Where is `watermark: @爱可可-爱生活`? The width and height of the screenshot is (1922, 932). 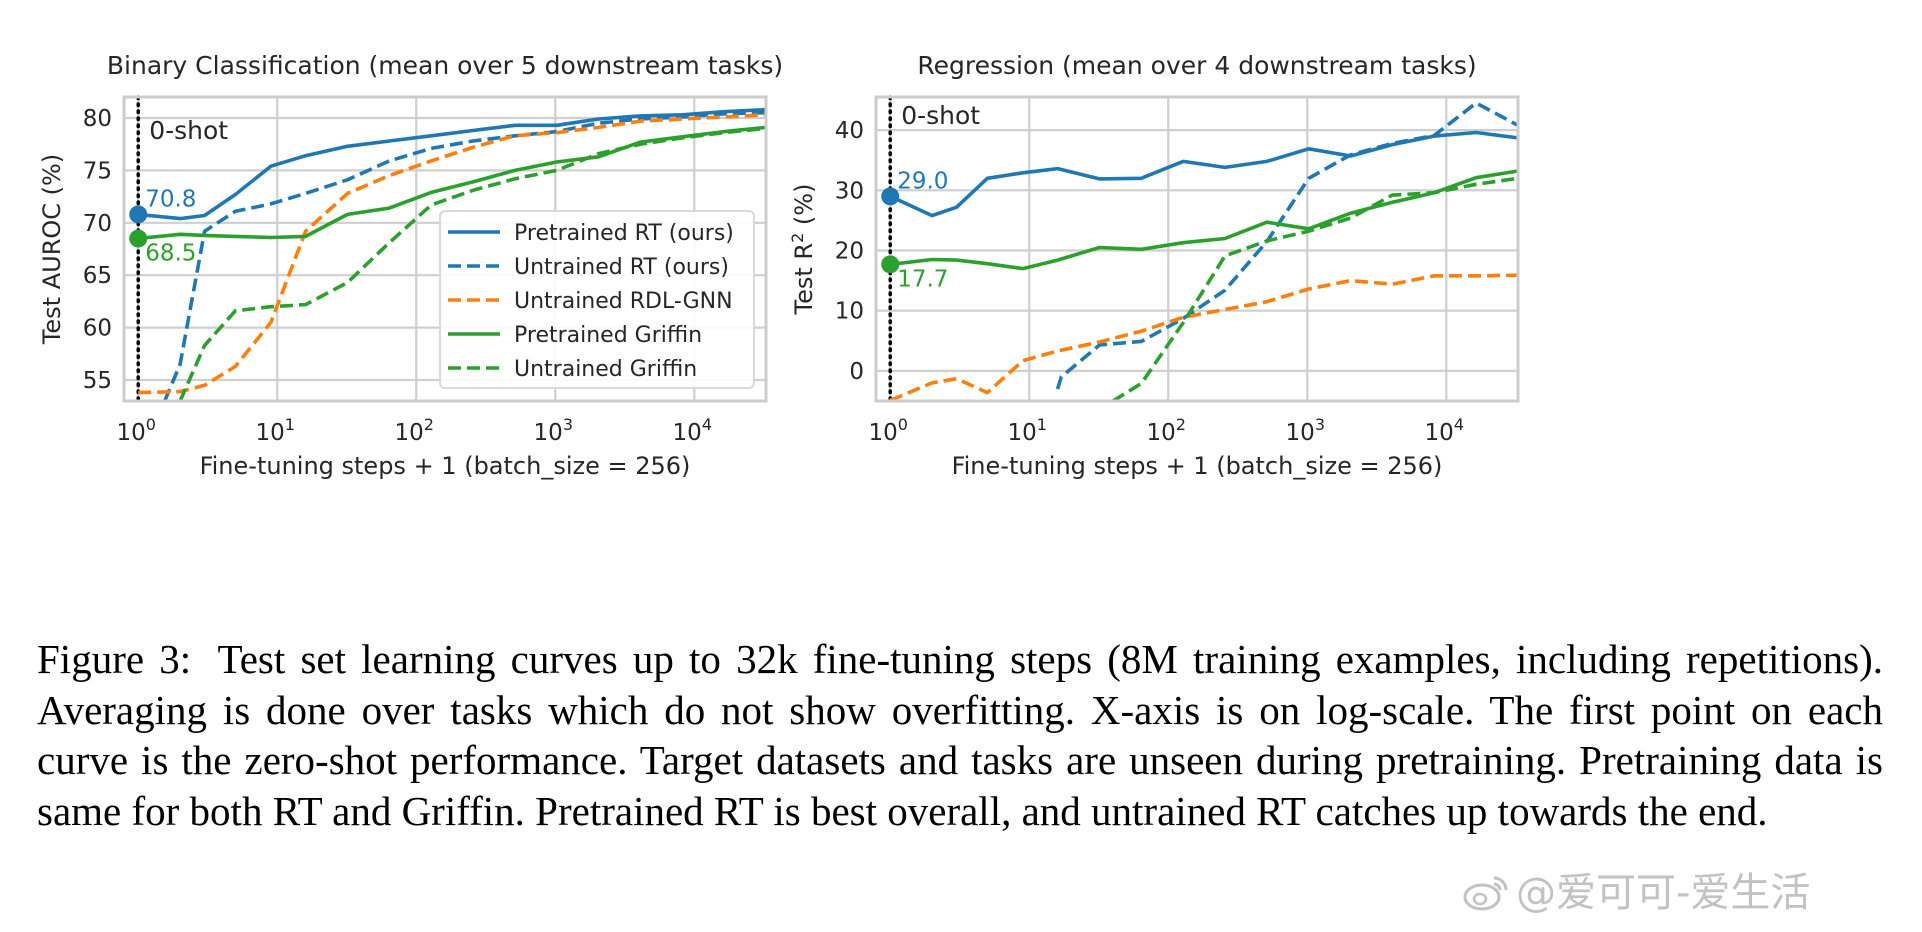 watermark: @爱可可-爱生活 is located at coordinates (1636, 889).